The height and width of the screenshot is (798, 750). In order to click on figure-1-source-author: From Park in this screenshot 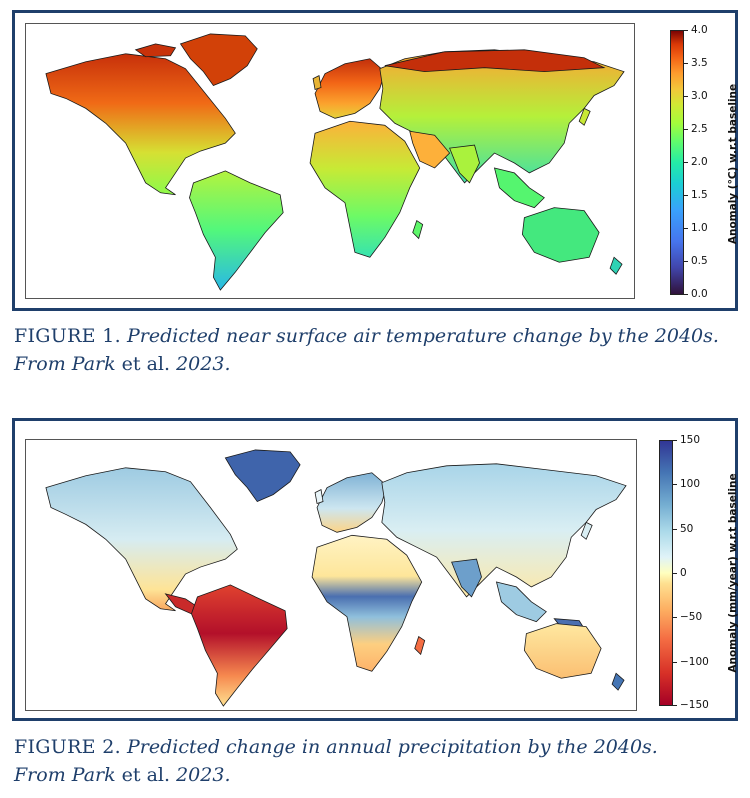, I will do `click(65, 364)`.